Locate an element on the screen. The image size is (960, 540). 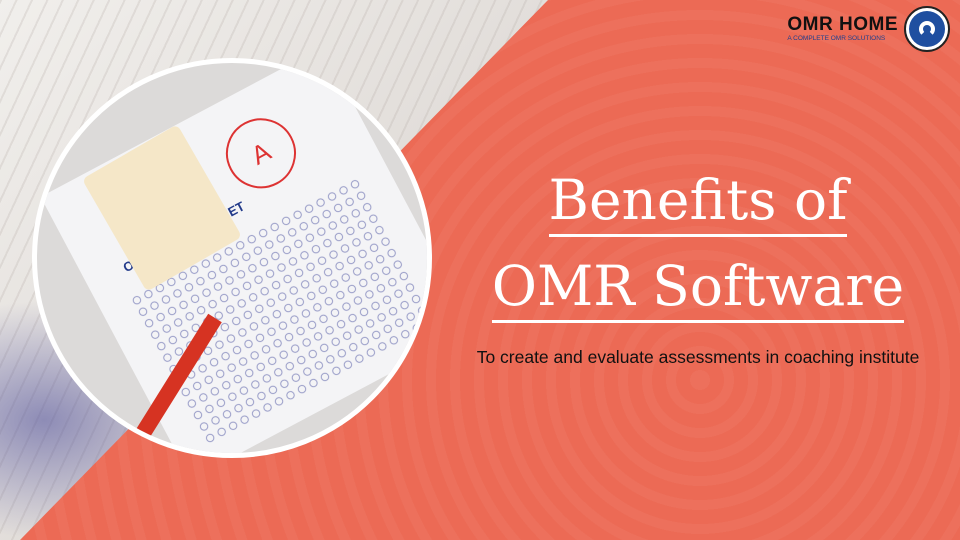
logo-tagline: A COMPLETE OMR SOLUTIONS is located at coordinates (836, 38).